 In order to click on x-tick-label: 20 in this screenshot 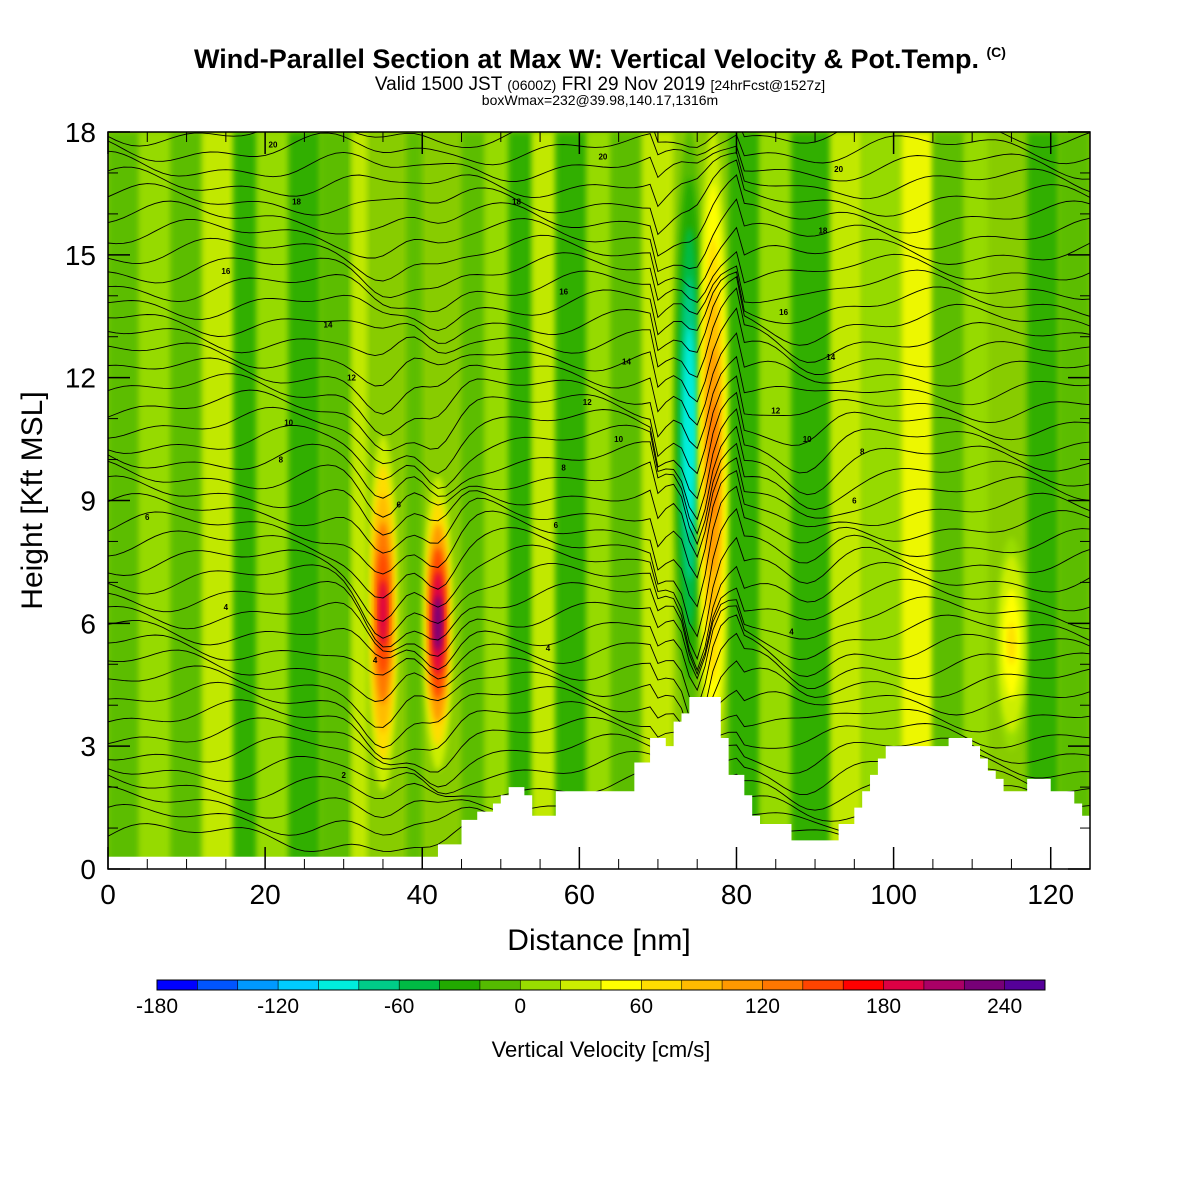, I will do `click(265, 894)`.